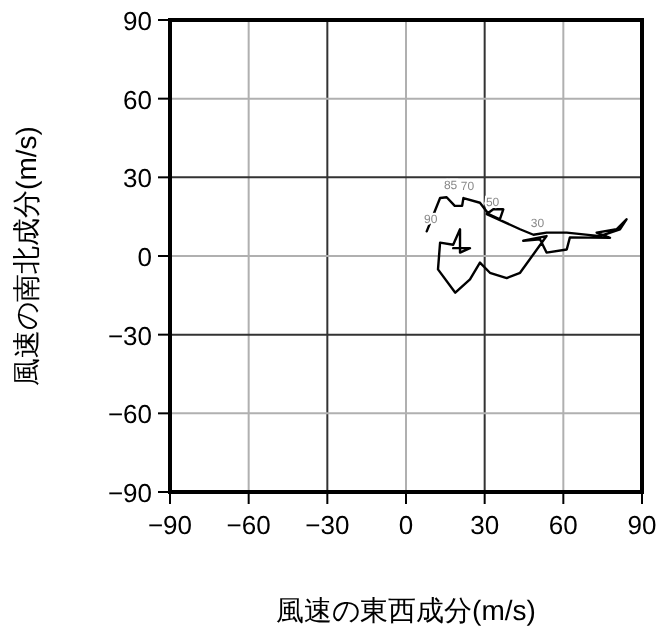  What do you see at coordinates (327, 525) in the screenshot?
I see `x-tick-label: −30` at bounding box center [327, 525].